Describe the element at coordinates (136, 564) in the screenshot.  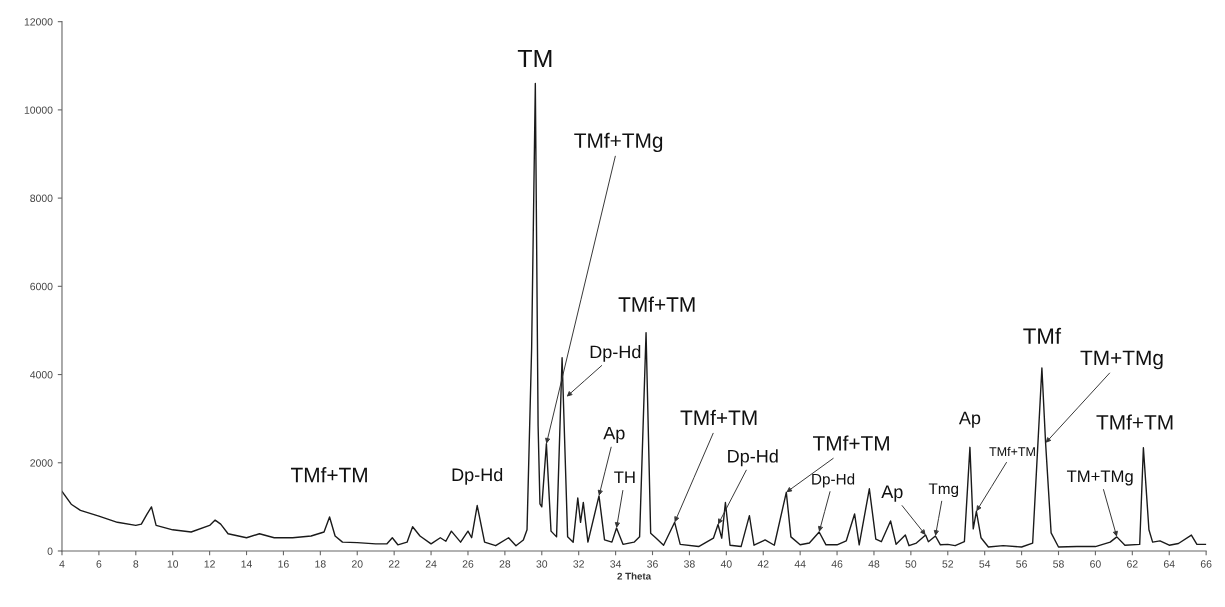
I see `x-tick-label: 8` at that location.